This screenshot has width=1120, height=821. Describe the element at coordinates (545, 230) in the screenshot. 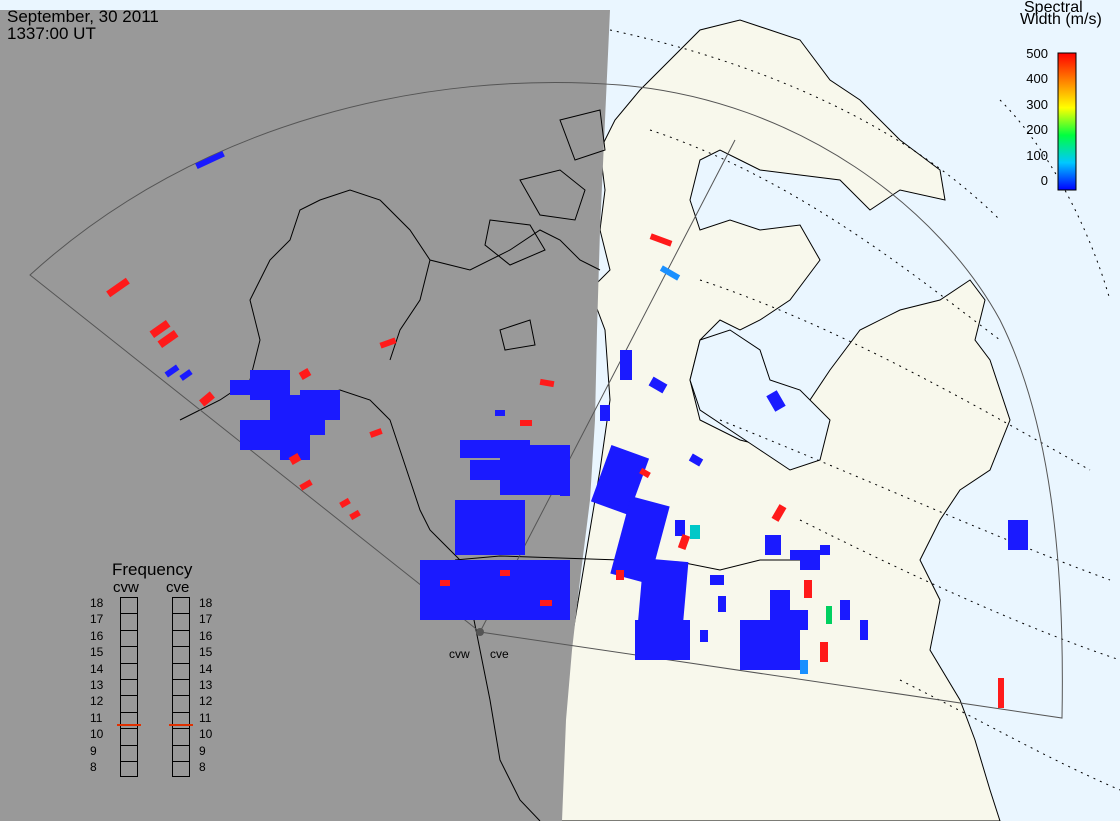

I see `arctic-islands` at that location.